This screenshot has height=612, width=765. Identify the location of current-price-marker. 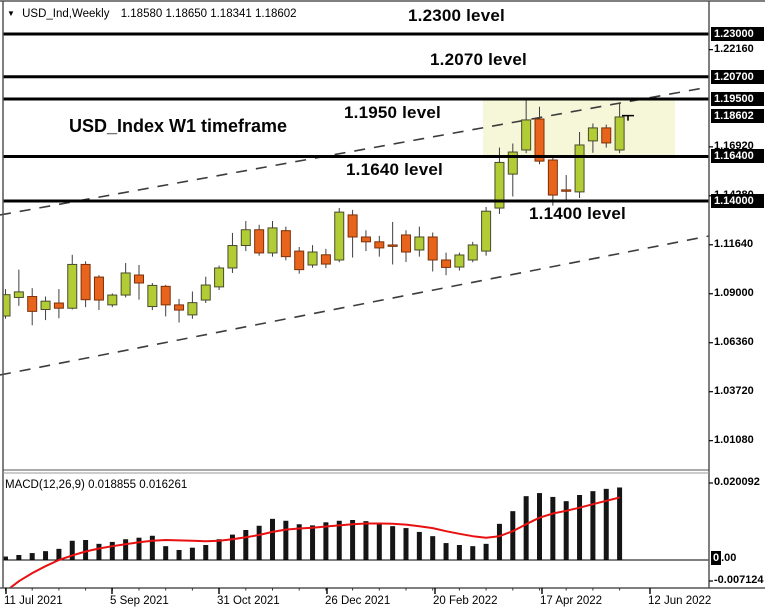
(628, 117).